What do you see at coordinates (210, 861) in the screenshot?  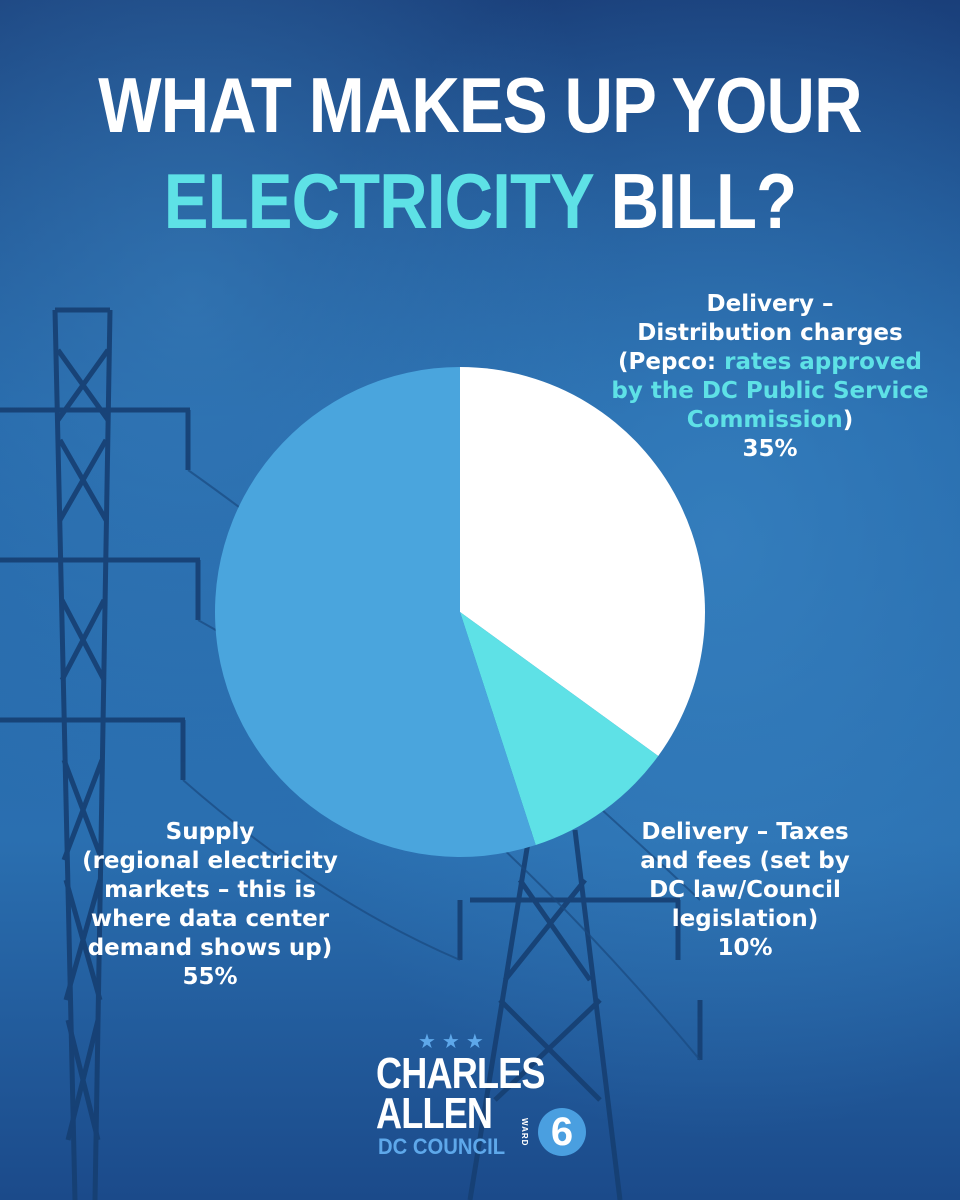 I see `label-supply-line: (regional electricity` at bounding box center [210, 861].